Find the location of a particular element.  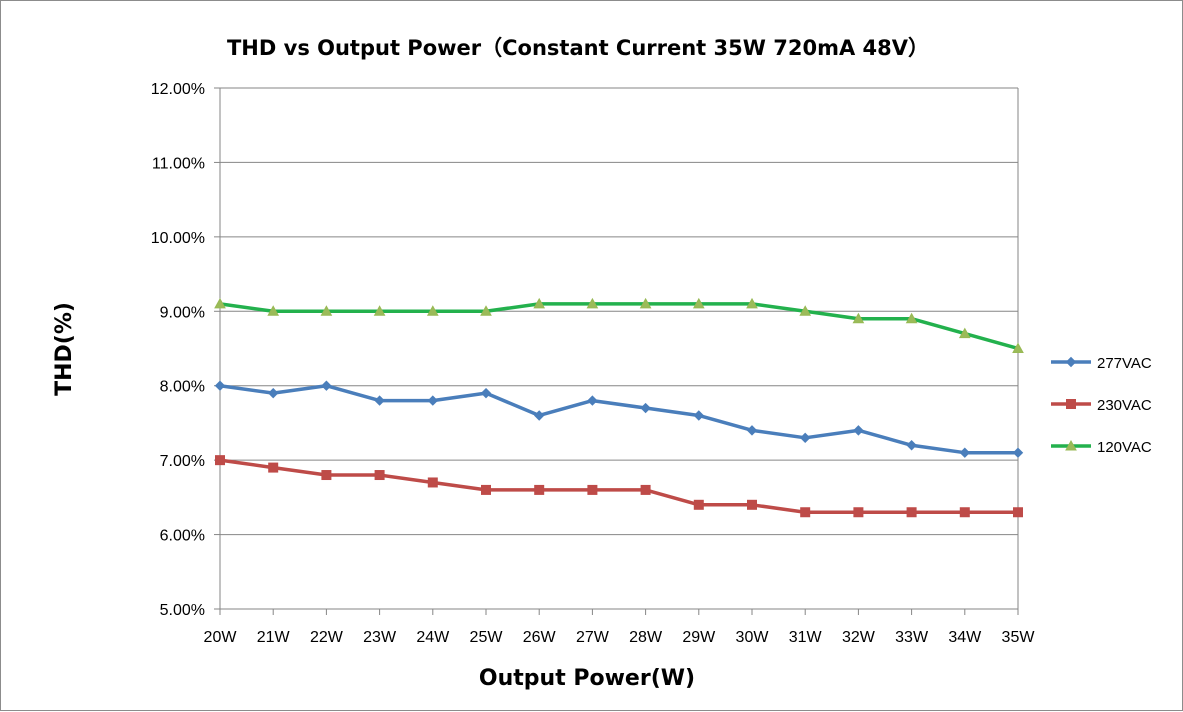

legend-marker-277vac is located at coordinates (1071, 362).